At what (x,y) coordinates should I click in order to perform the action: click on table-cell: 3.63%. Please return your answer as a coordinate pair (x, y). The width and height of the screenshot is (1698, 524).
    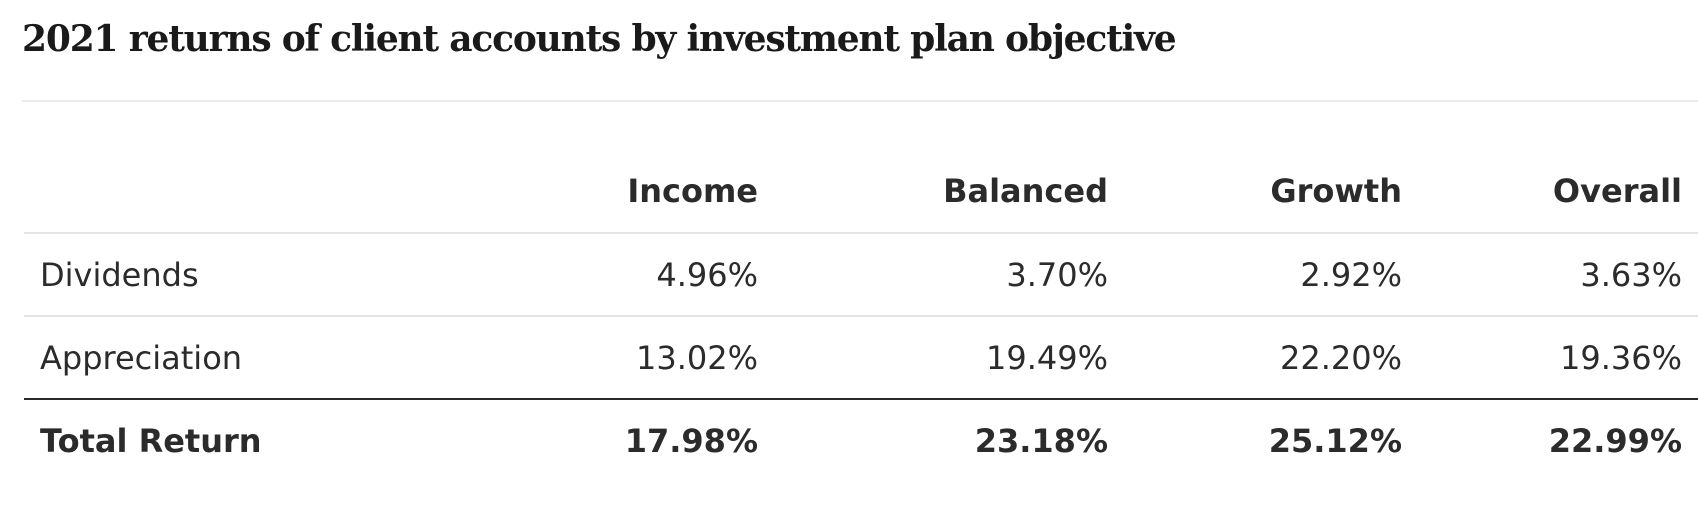
    Looking at the image, I should click on (1558, 275).